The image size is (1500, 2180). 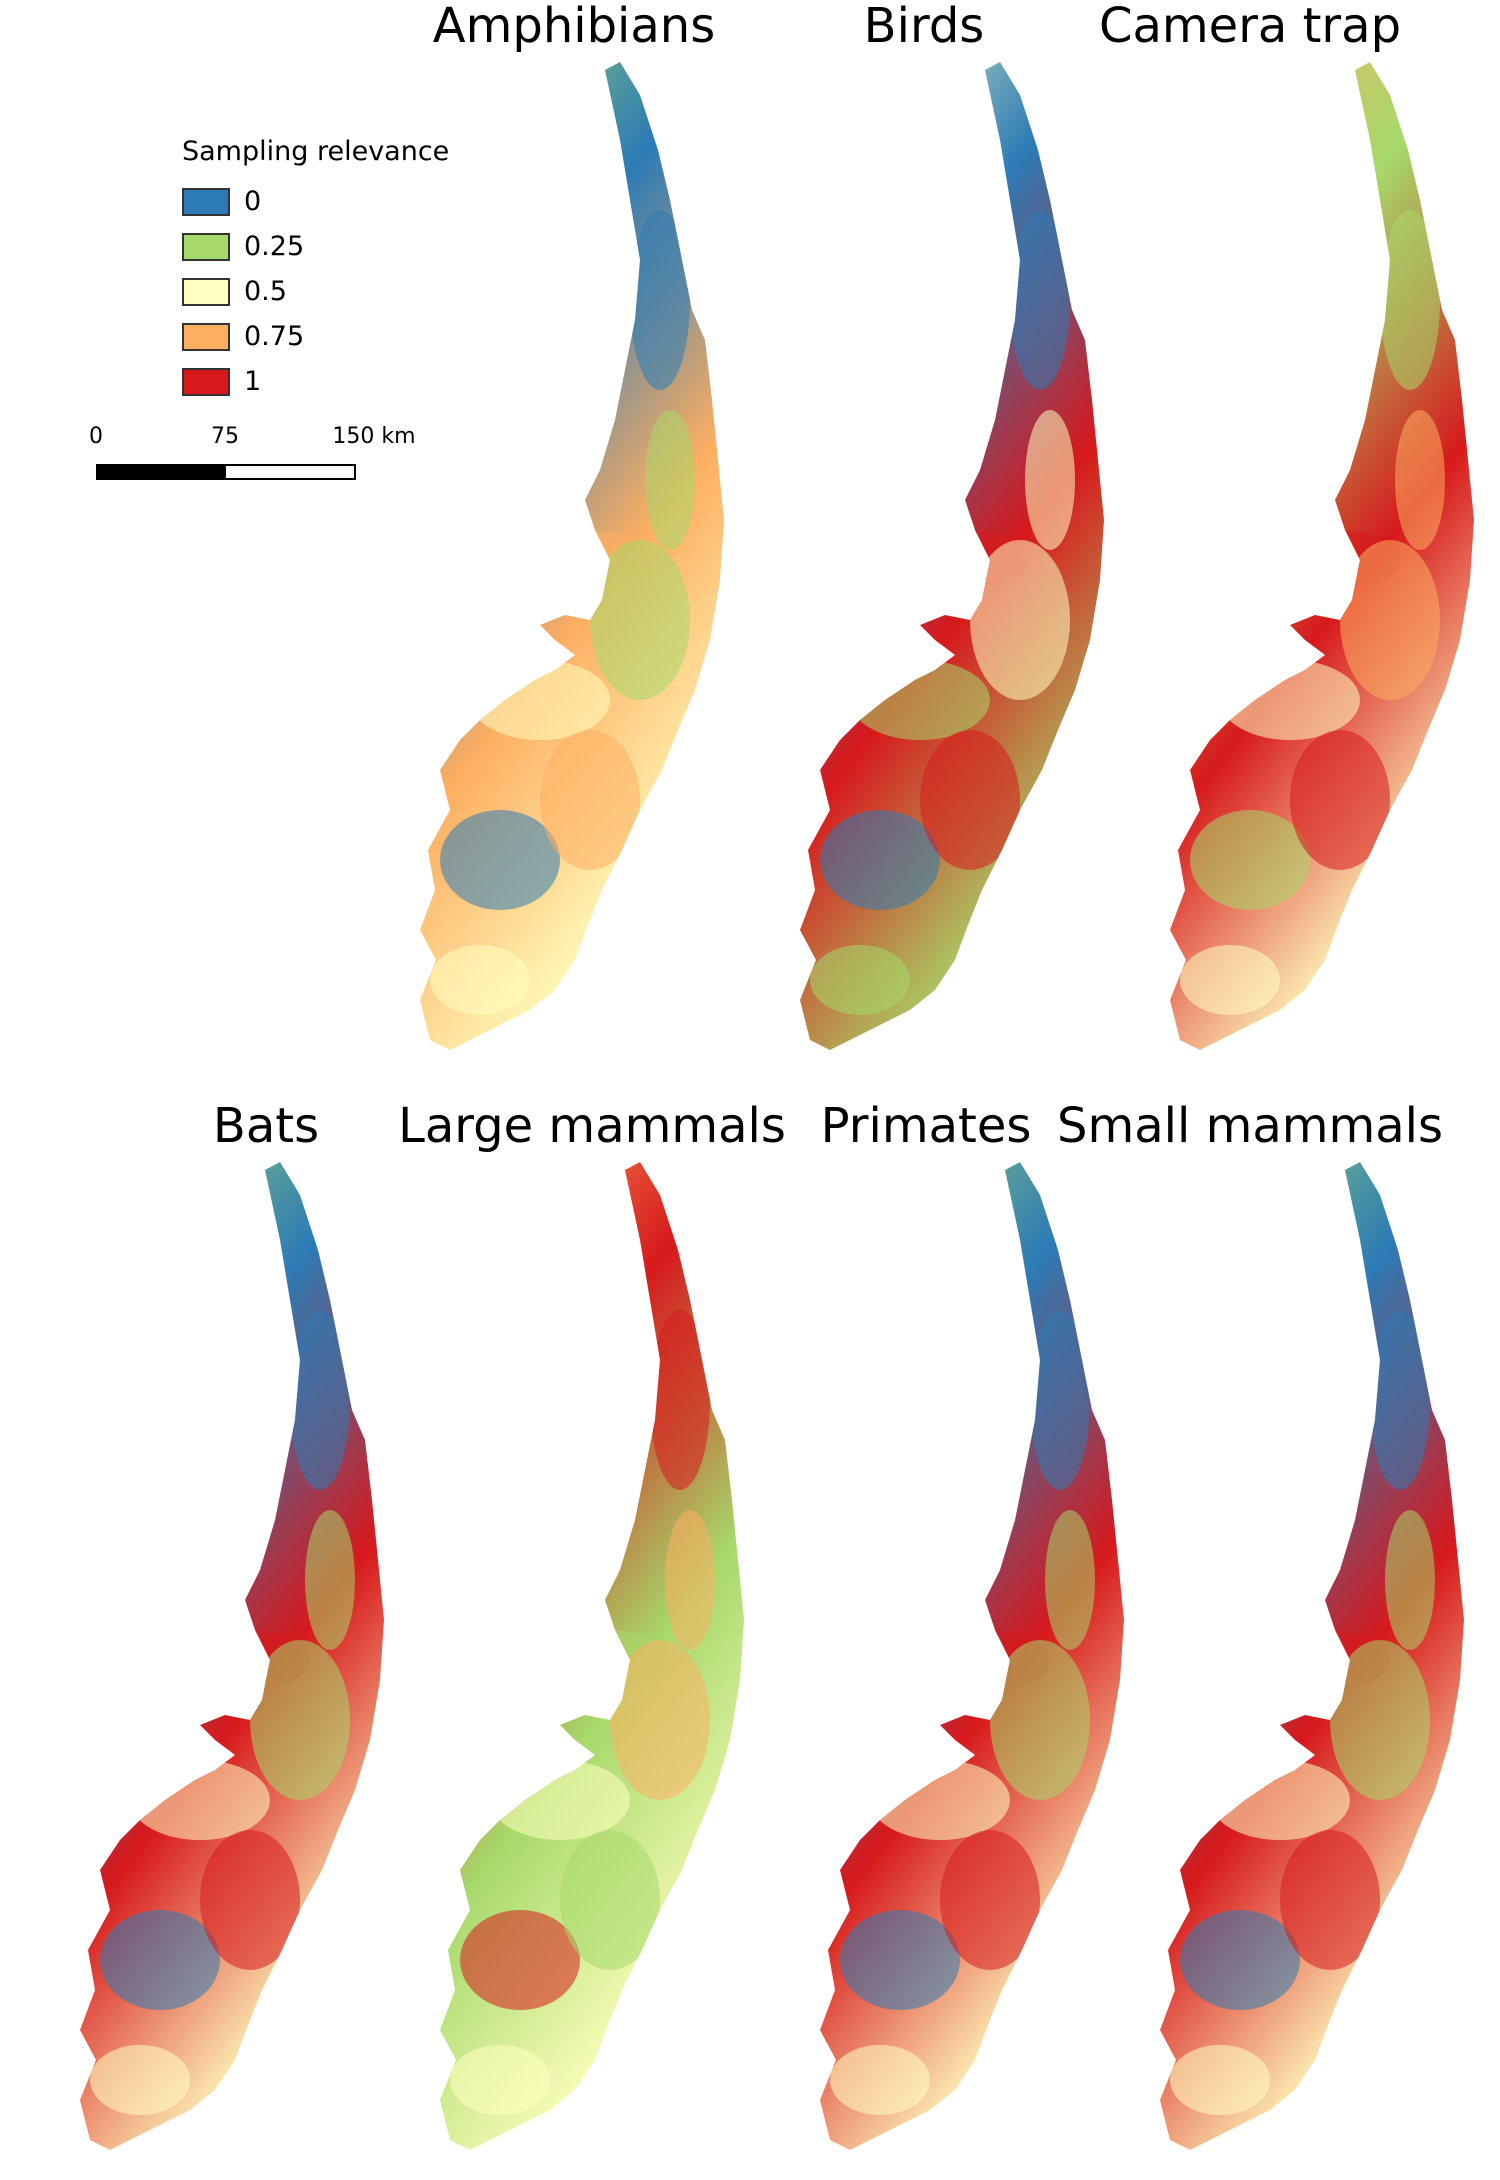 I want to click on legend-label: 0, so click(x=253, y=201).